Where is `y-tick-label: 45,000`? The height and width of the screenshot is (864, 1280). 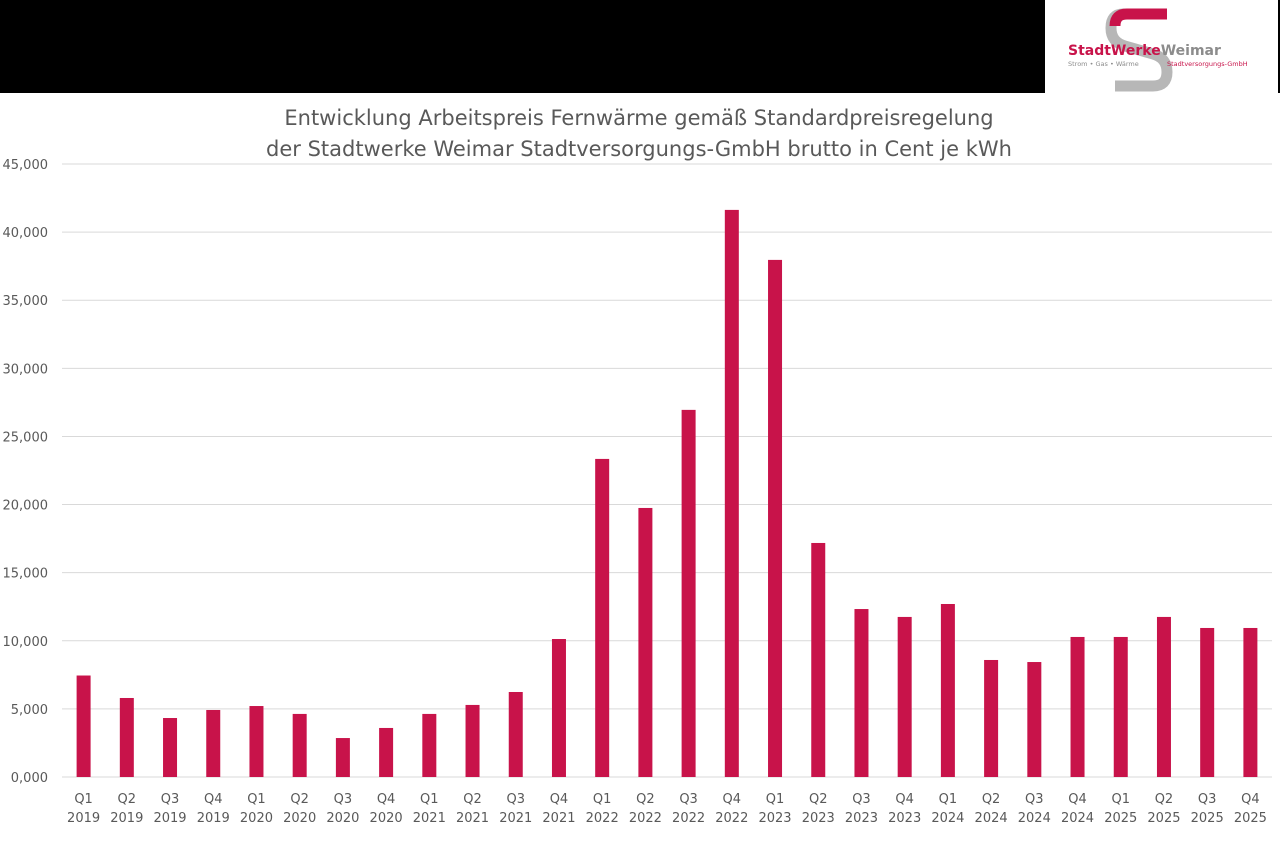
y-tick-label: 45,000 is located at coordinates (26, 165).